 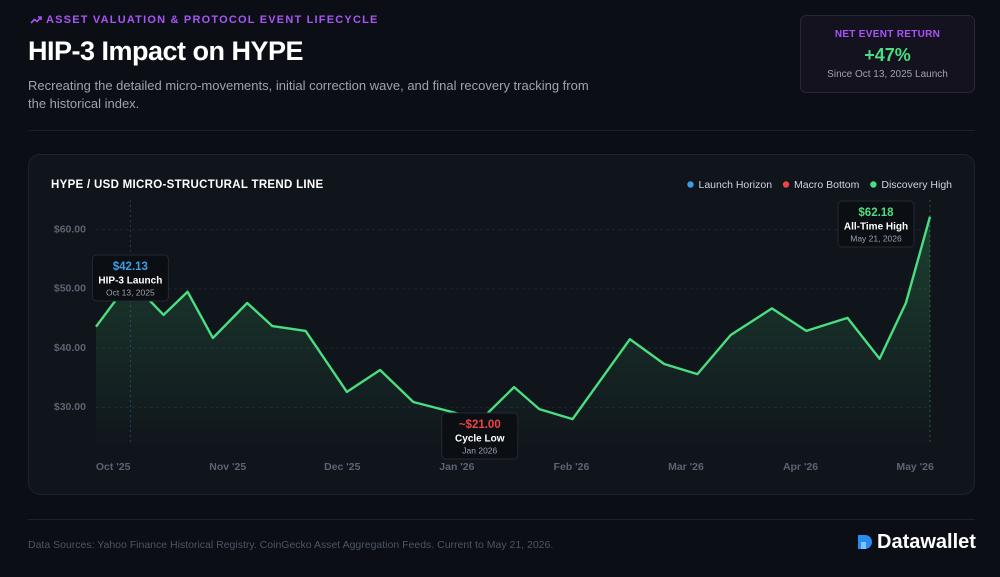 I want to click on annotation-date: Jan 2026, so click(x=479, y=450).